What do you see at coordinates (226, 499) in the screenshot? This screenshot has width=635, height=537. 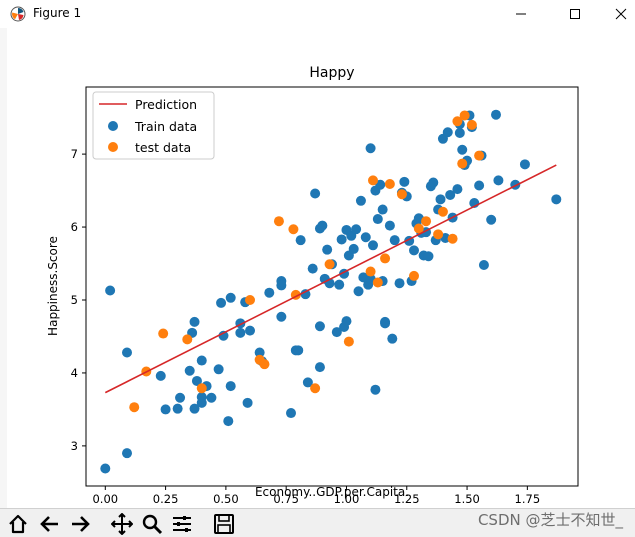 I see `x-tick-label: 0.50` at bounding box center [226, 499].